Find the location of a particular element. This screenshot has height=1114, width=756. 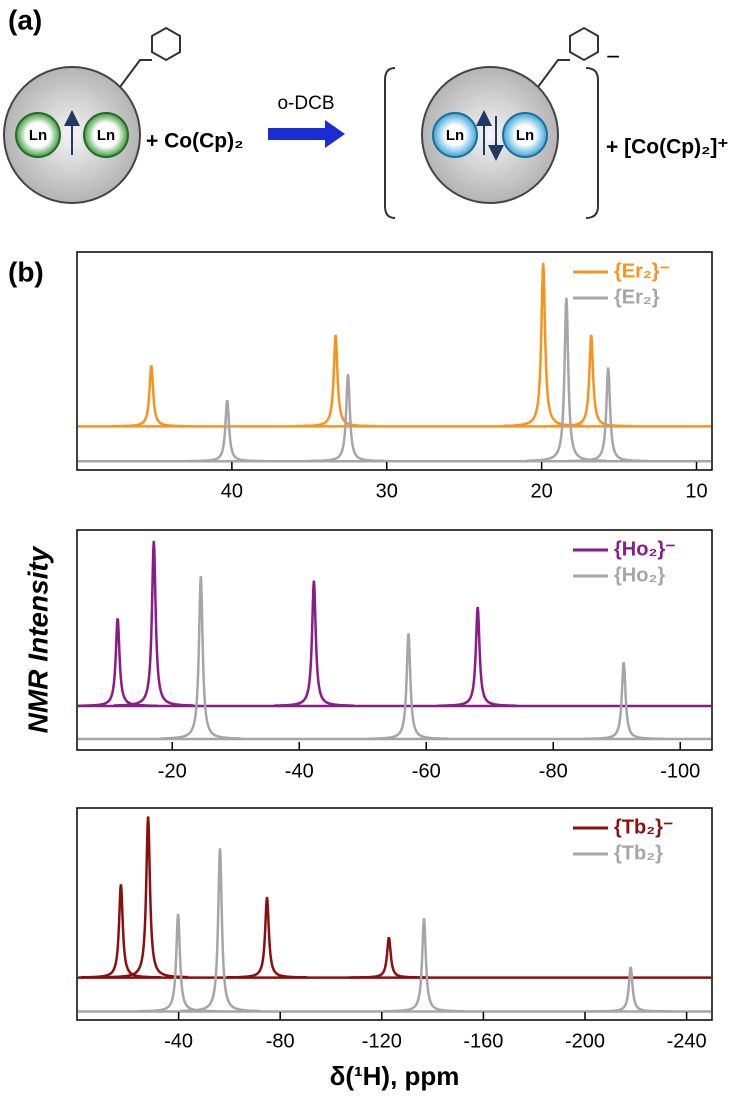

x-tick-label: 40 is located at coordinates (232, 491).